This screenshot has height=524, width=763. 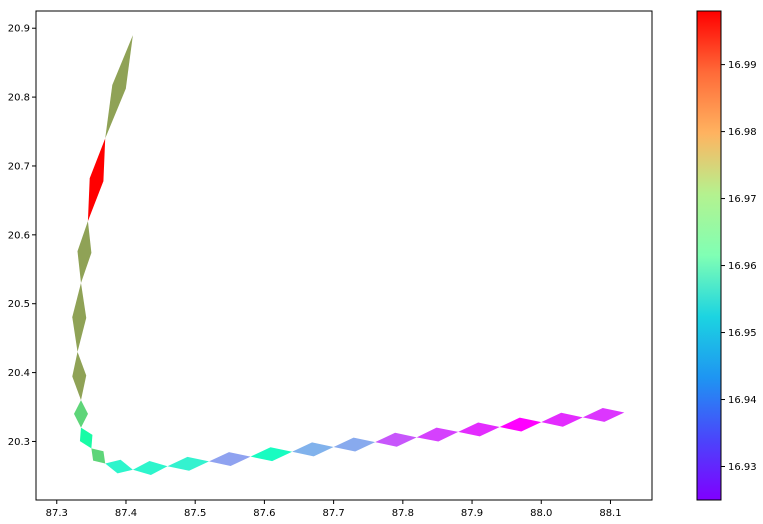 What do you see at coordinates (742, 266) in the screenshot?
I see `colorbar-tick-label: 16.96` at bounding box center [742, 266].